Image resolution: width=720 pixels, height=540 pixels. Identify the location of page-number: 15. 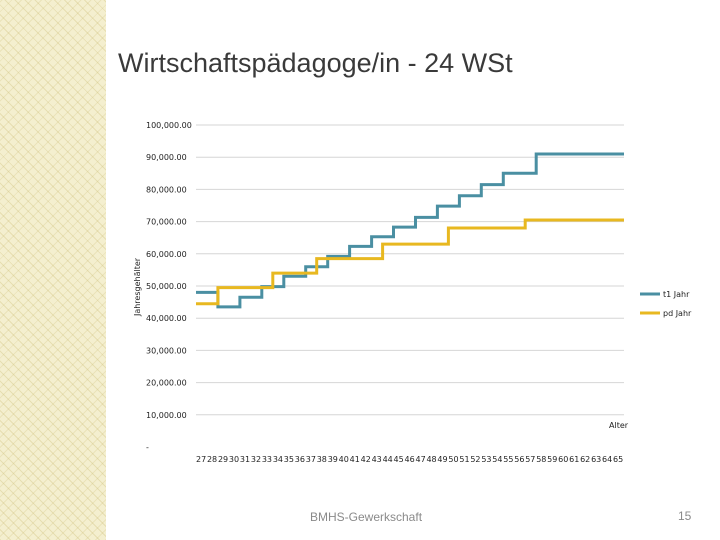
(685, 516).